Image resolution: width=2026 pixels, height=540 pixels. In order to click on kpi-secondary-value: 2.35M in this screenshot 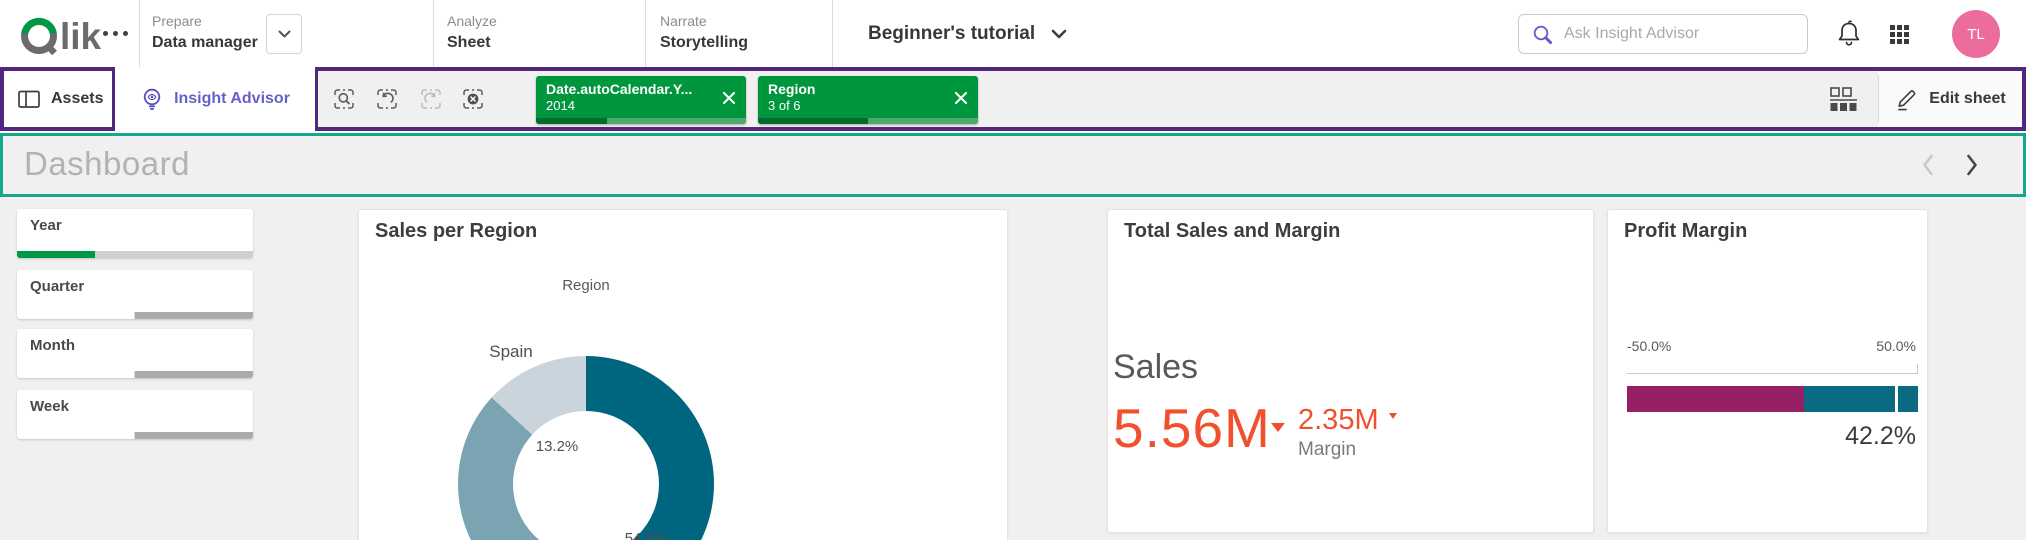, I will do `click(1338, 420)`.